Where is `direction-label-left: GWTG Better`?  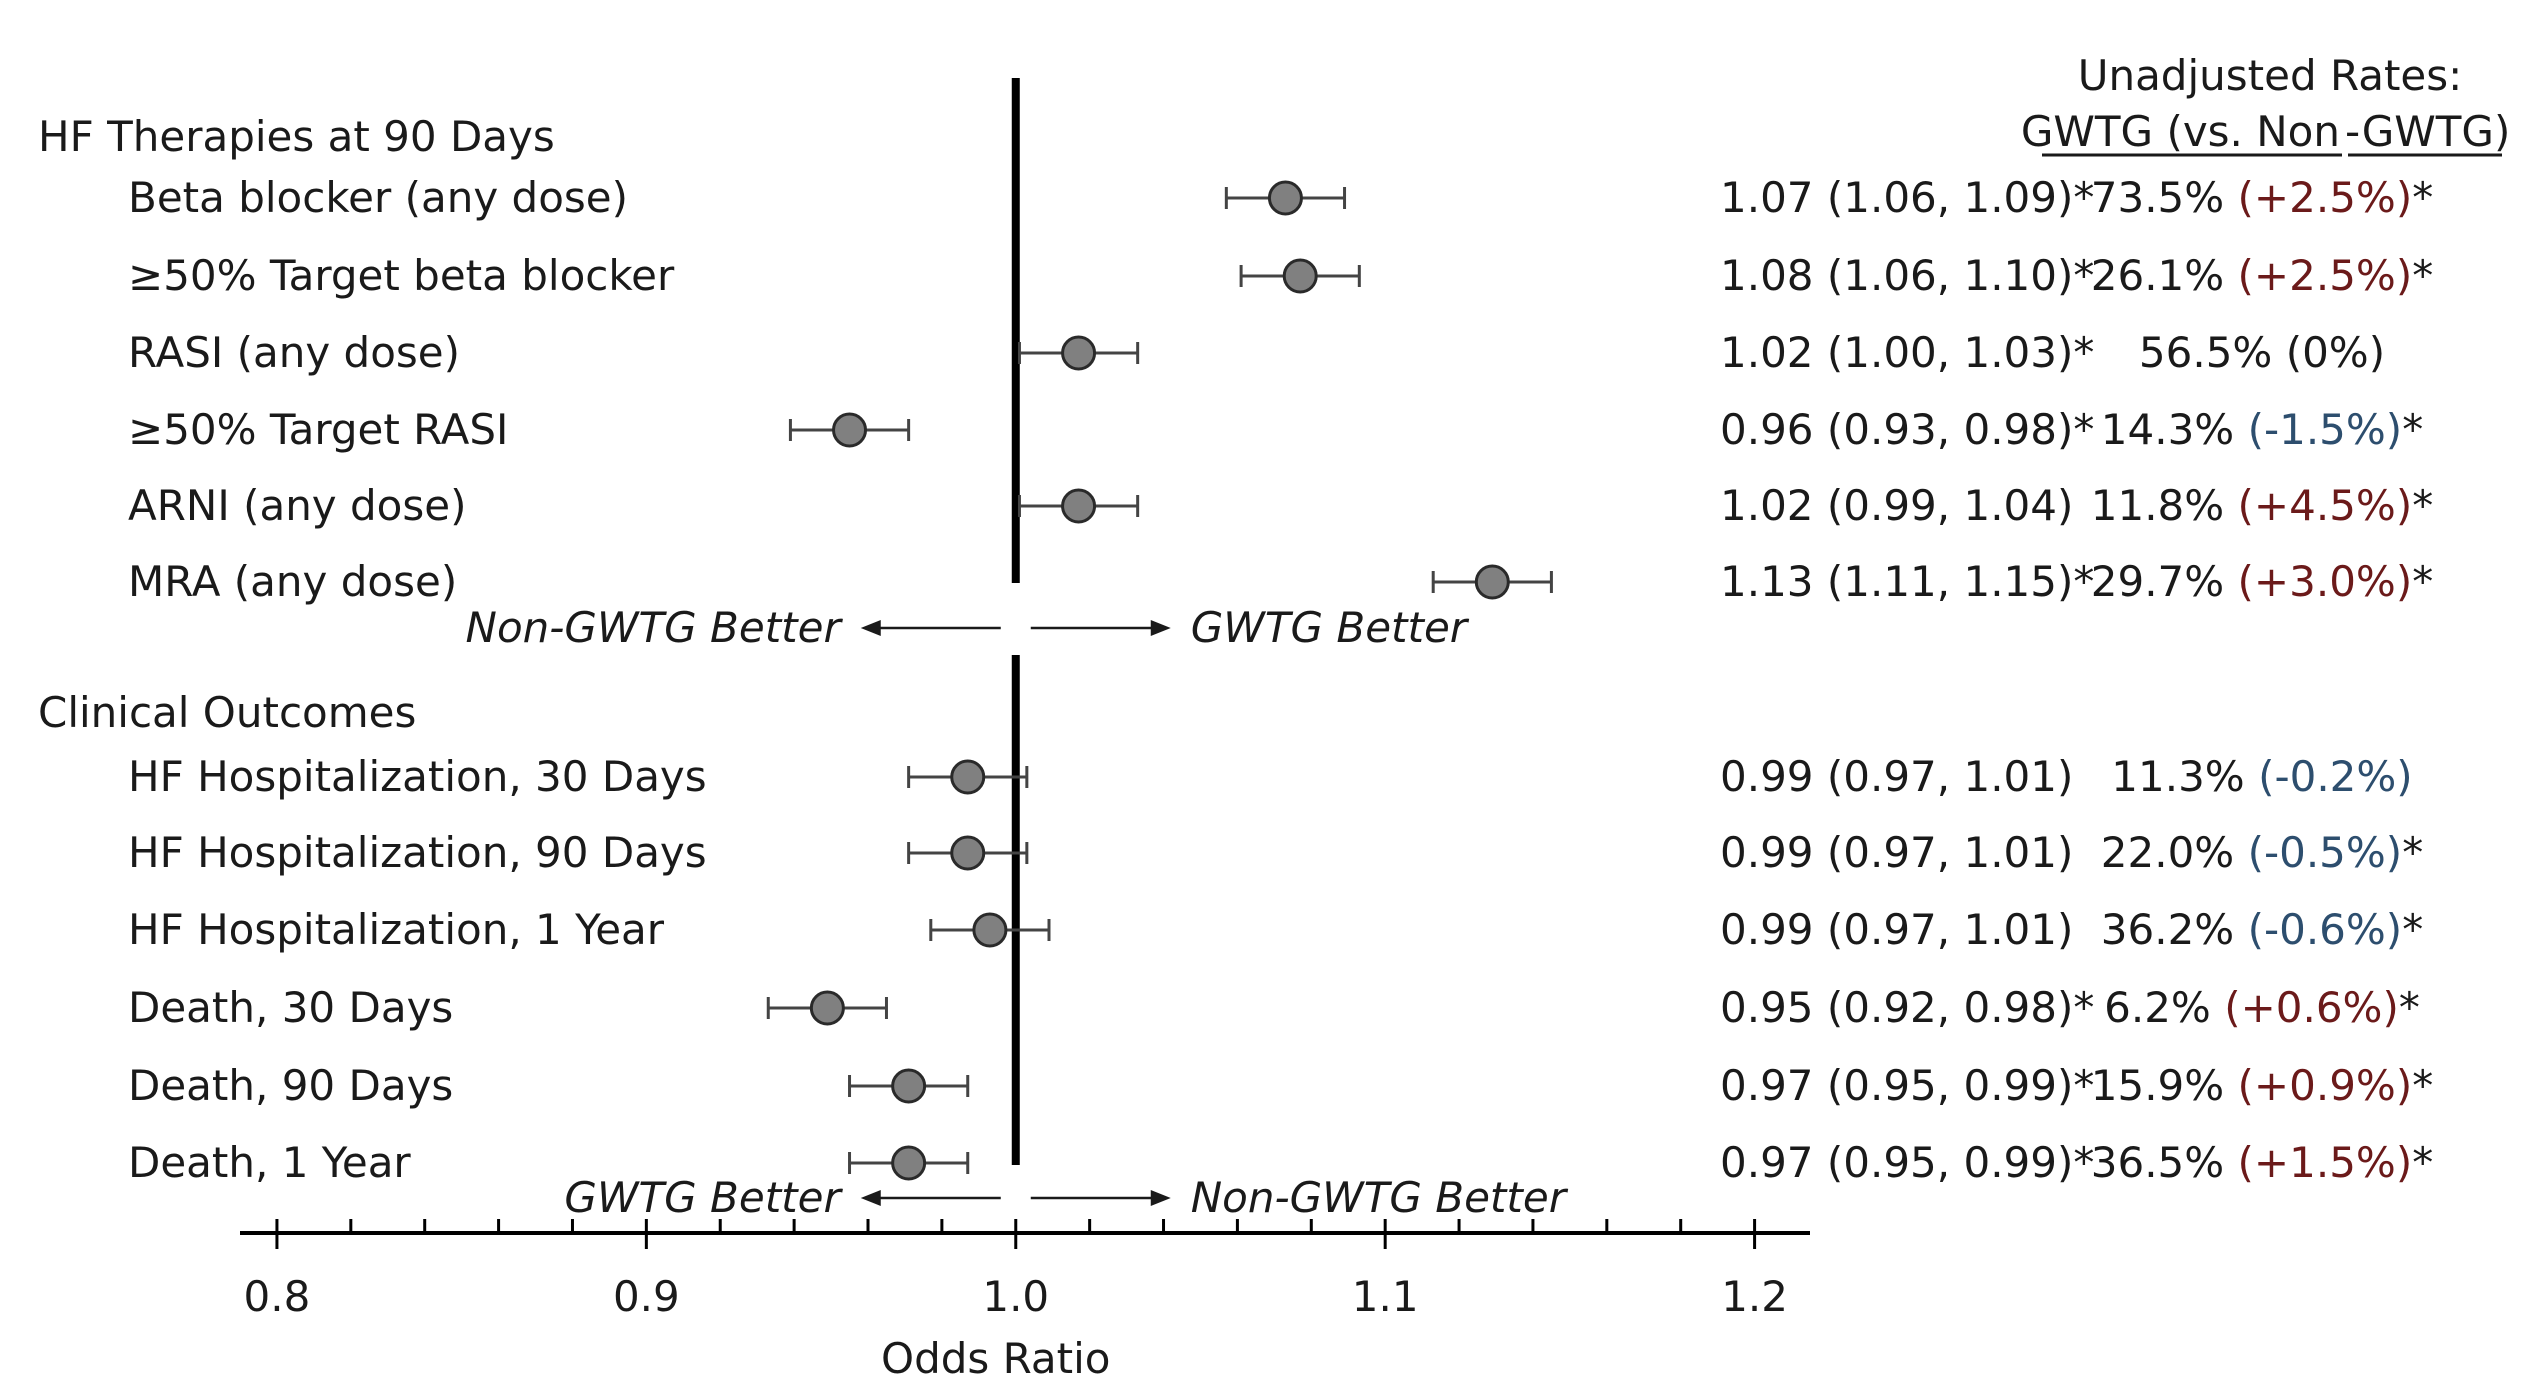
direction-label-left: GWTG Better is located at coordinates (703, 1197).